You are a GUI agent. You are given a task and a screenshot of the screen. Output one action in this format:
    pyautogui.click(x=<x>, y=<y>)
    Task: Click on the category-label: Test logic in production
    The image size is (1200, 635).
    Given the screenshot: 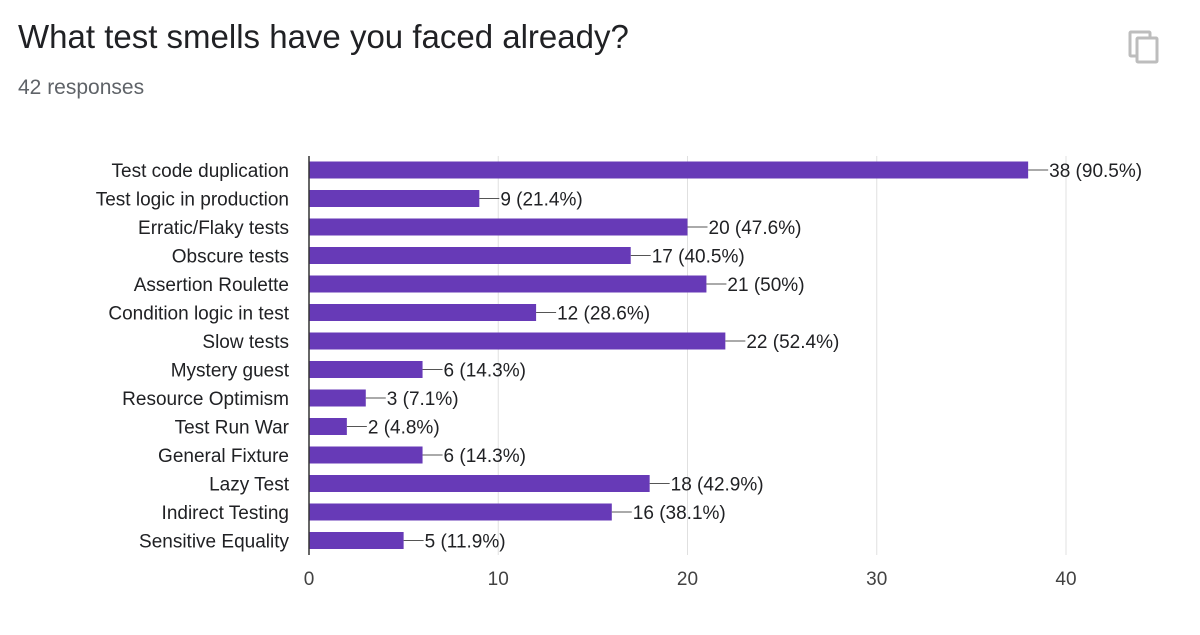 What is the action you would take?
    pyautogui.click(x=192, y=200)
    